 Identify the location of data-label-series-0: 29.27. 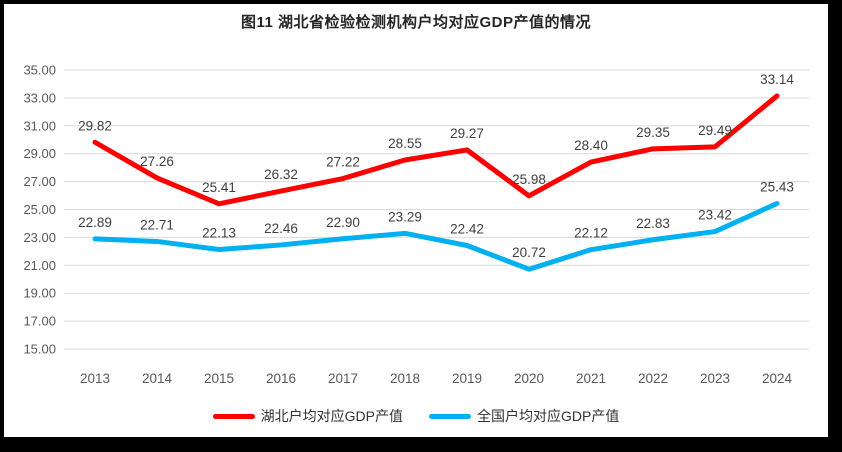
(467, 133).